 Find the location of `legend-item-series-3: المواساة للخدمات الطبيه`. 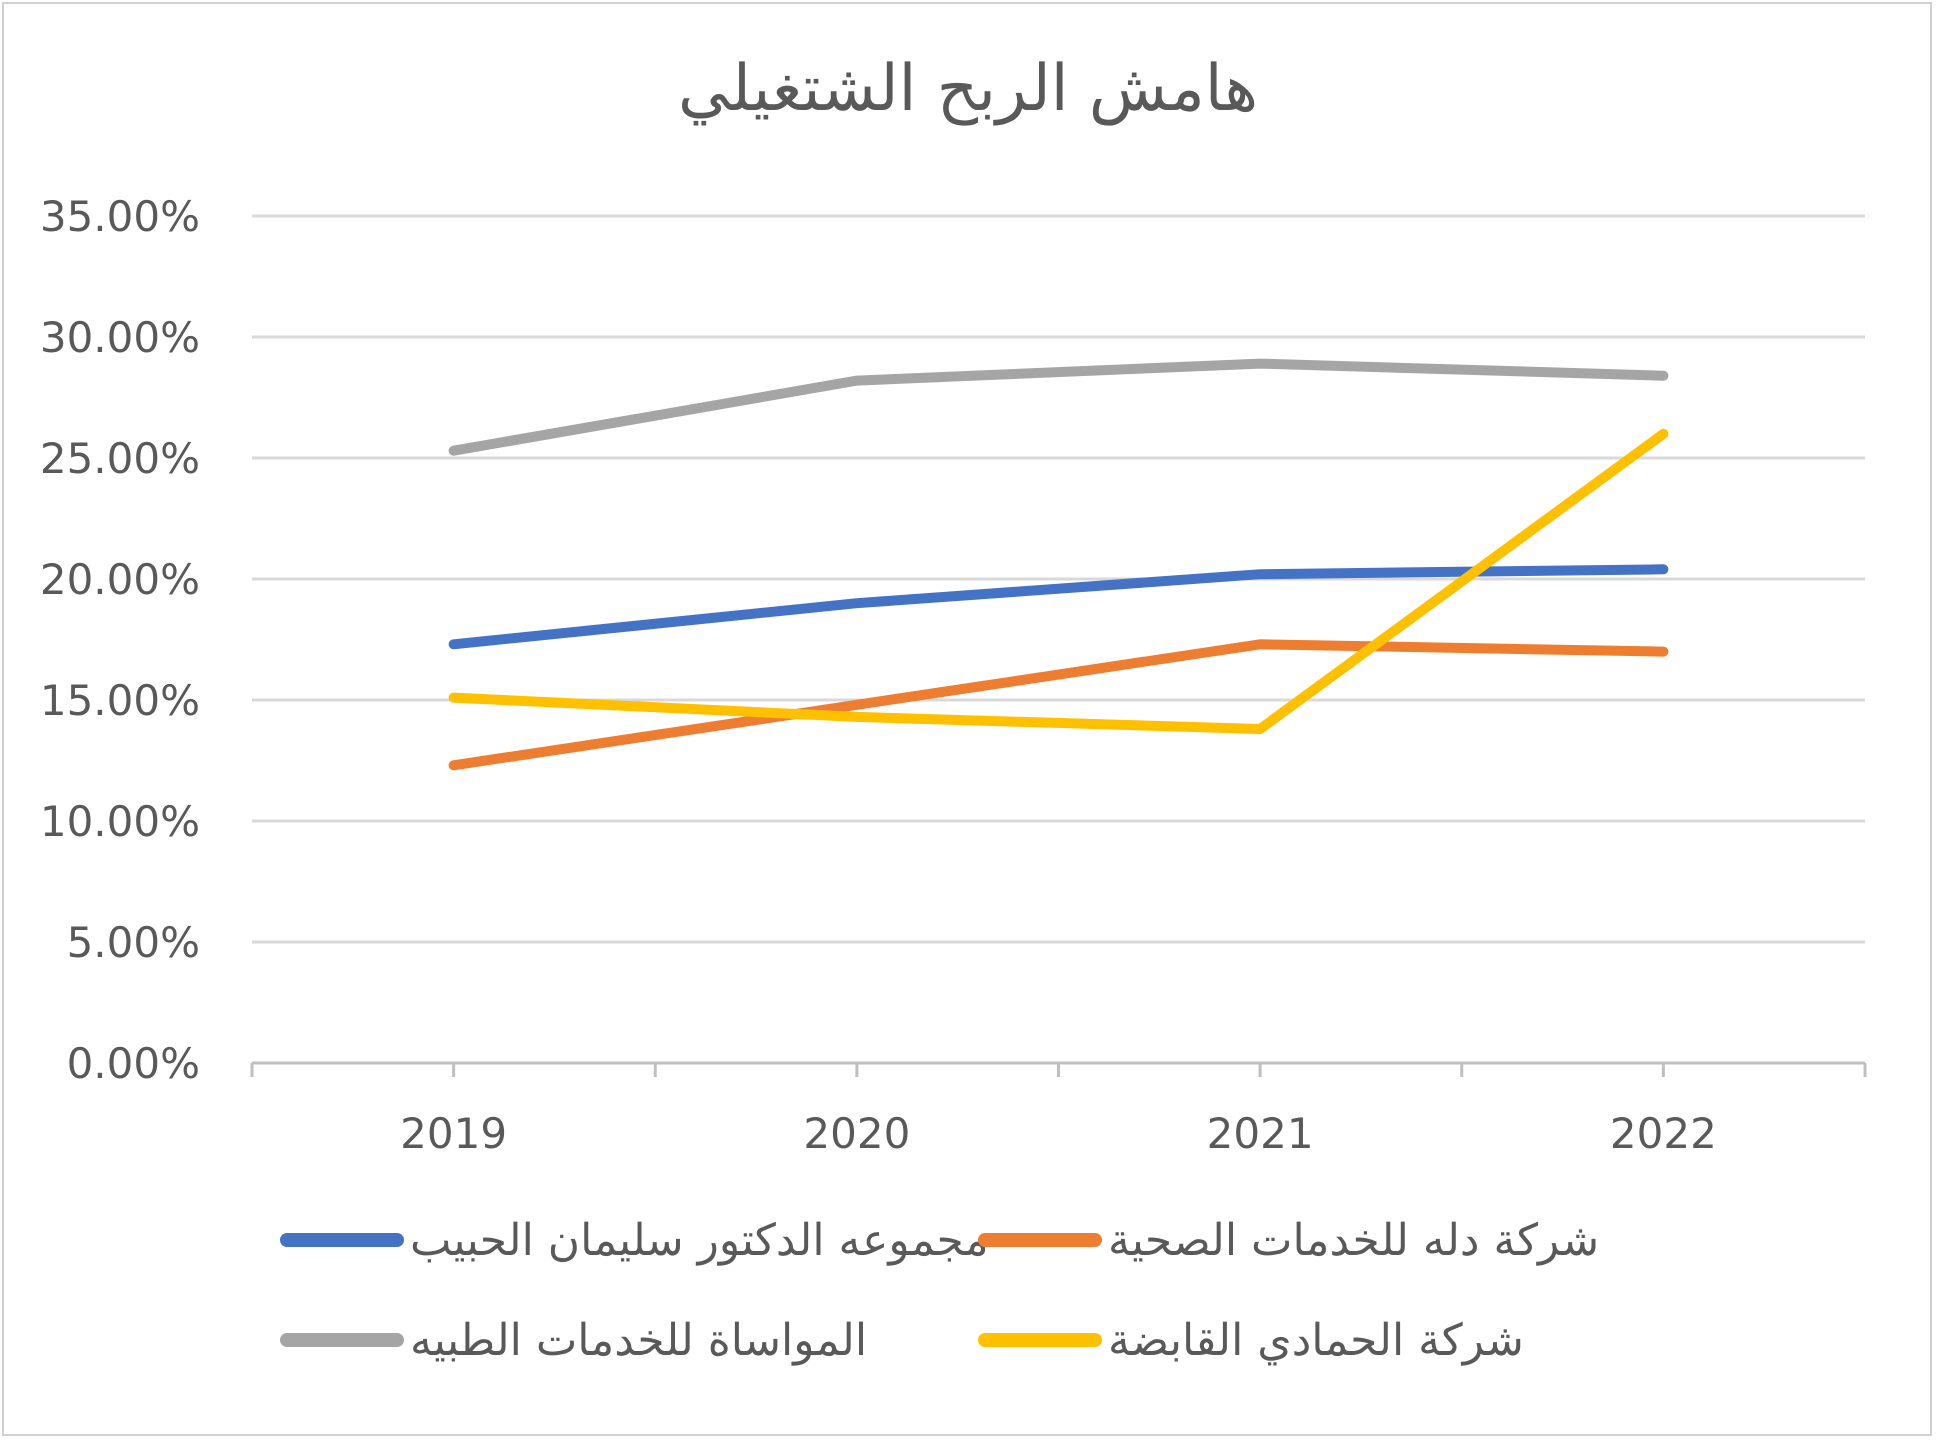

legend-item-series-3: المواساة للخدمات الطبيه is located at coordinates (573, 1340).